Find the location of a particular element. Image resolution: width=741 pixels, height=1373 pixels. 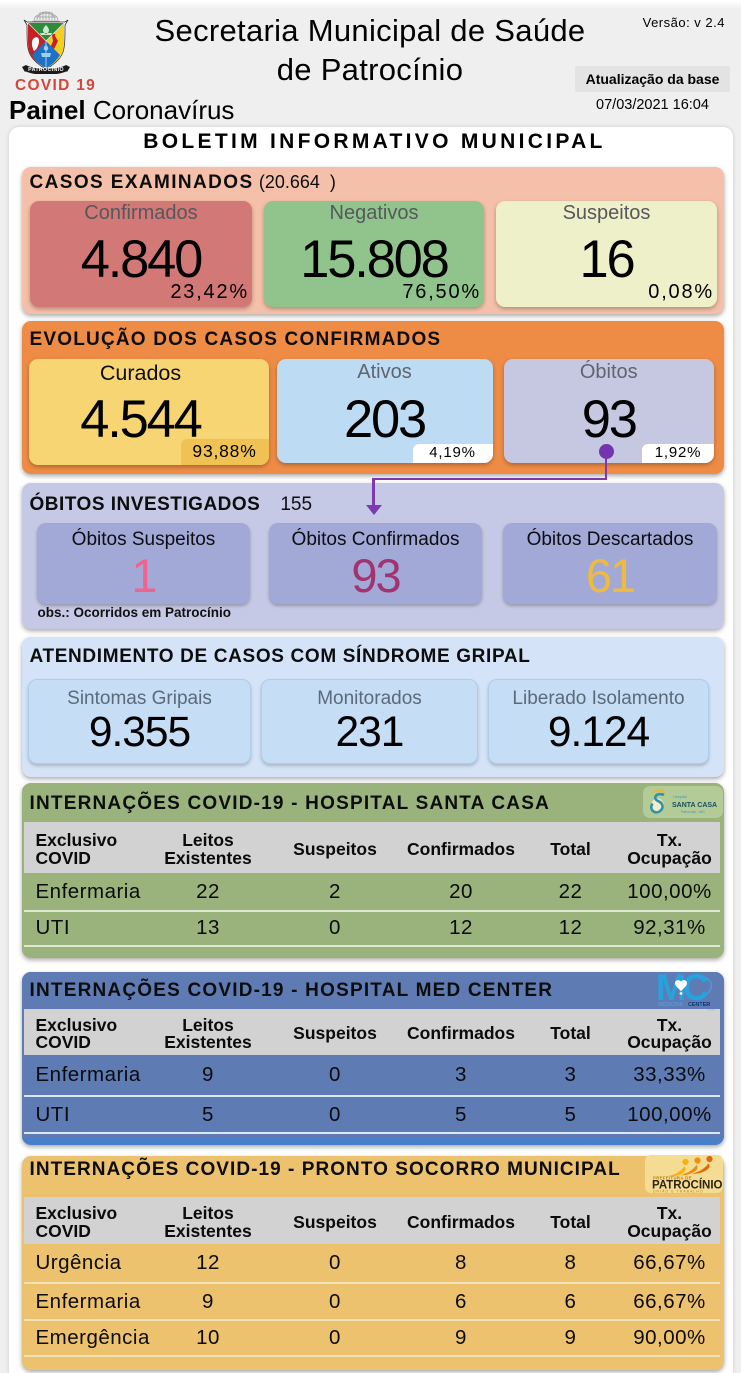

svg-text: Hospital is located at coordinates (680, 797).